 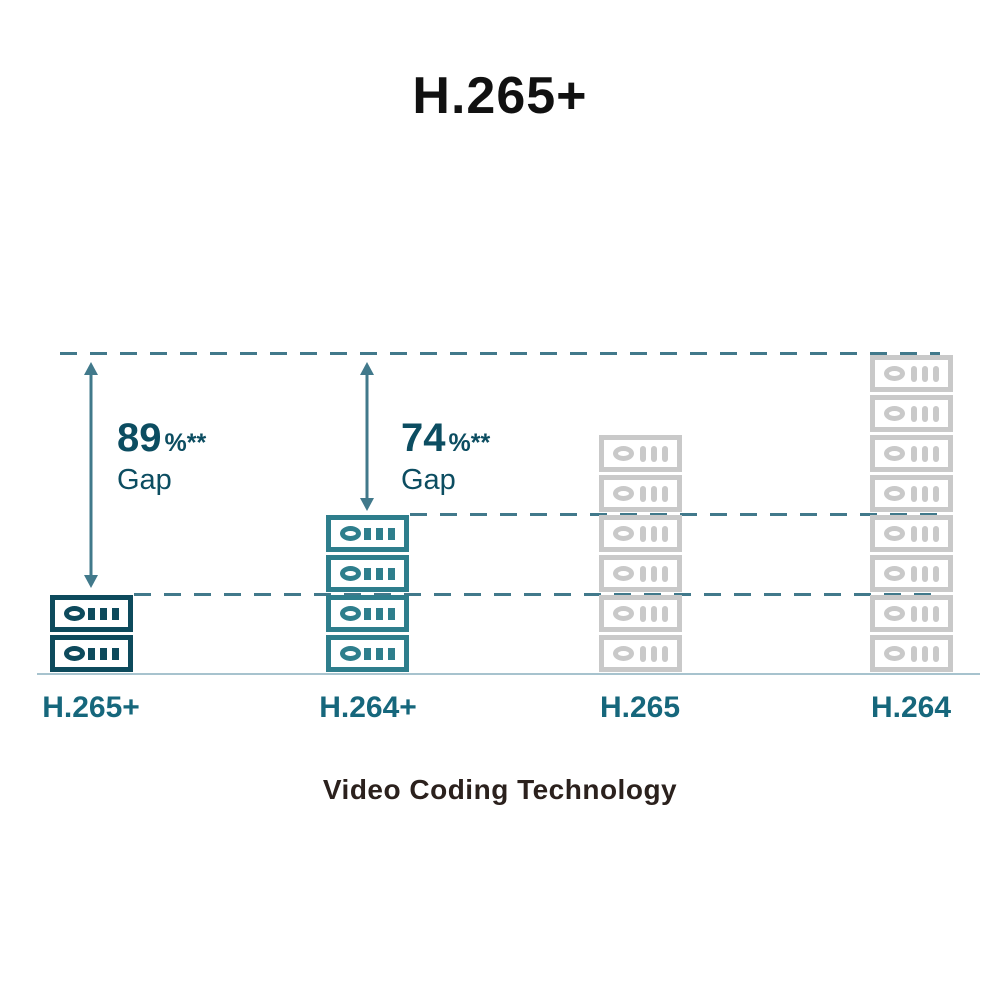 What do you see at coordinates (675, 514) in the screenshot?
I see `reference-line-4-icons` at bounding box center [675, 514].